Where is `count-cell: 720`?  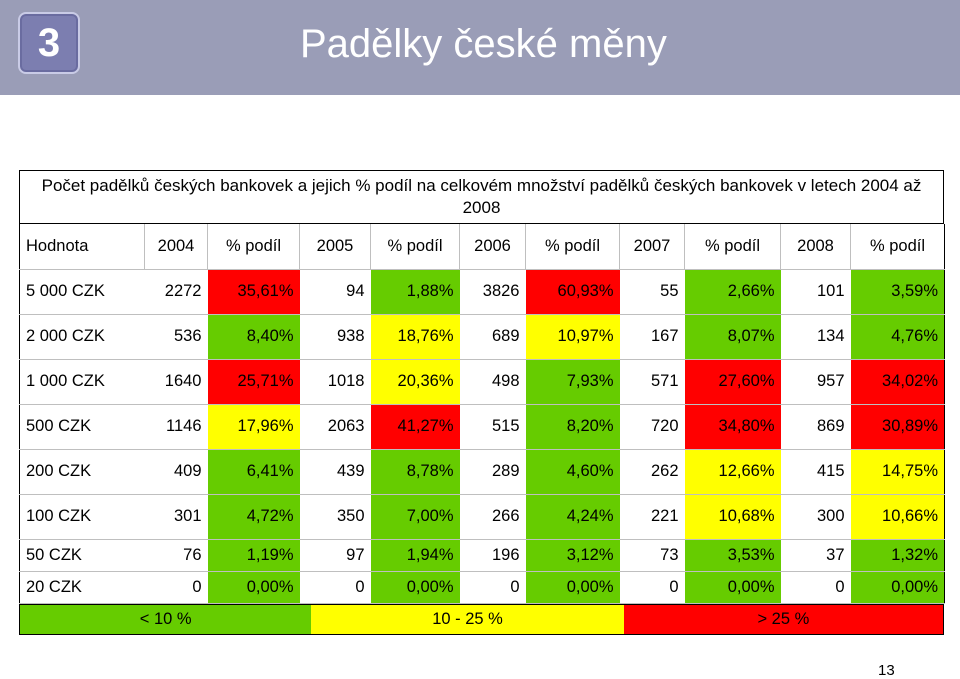
count-cell: 720 is located at coordinates (652, 427).